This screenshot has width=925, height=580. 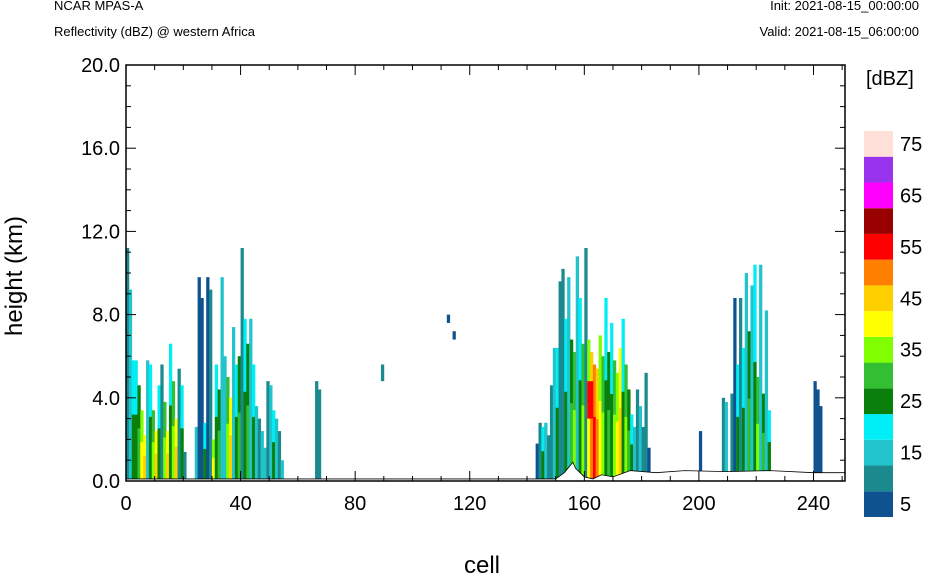 I want to click on y-tick-label: 20.0, so click(x=100, y=66).